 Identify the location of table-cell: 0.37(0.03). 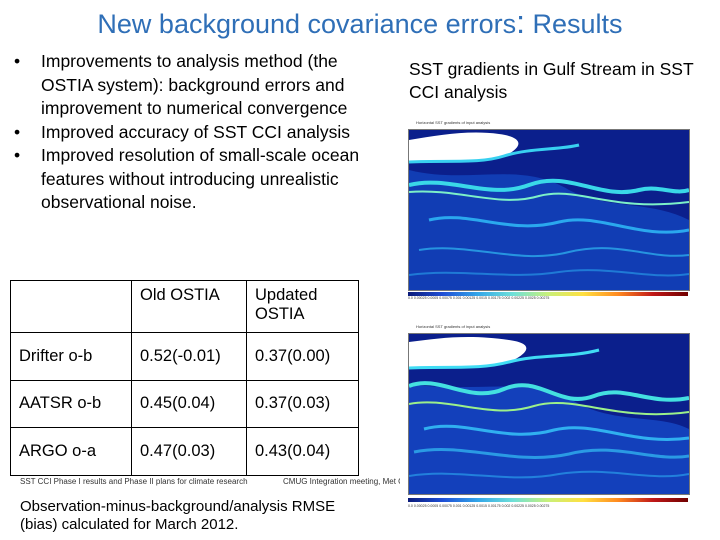
(302, 404).